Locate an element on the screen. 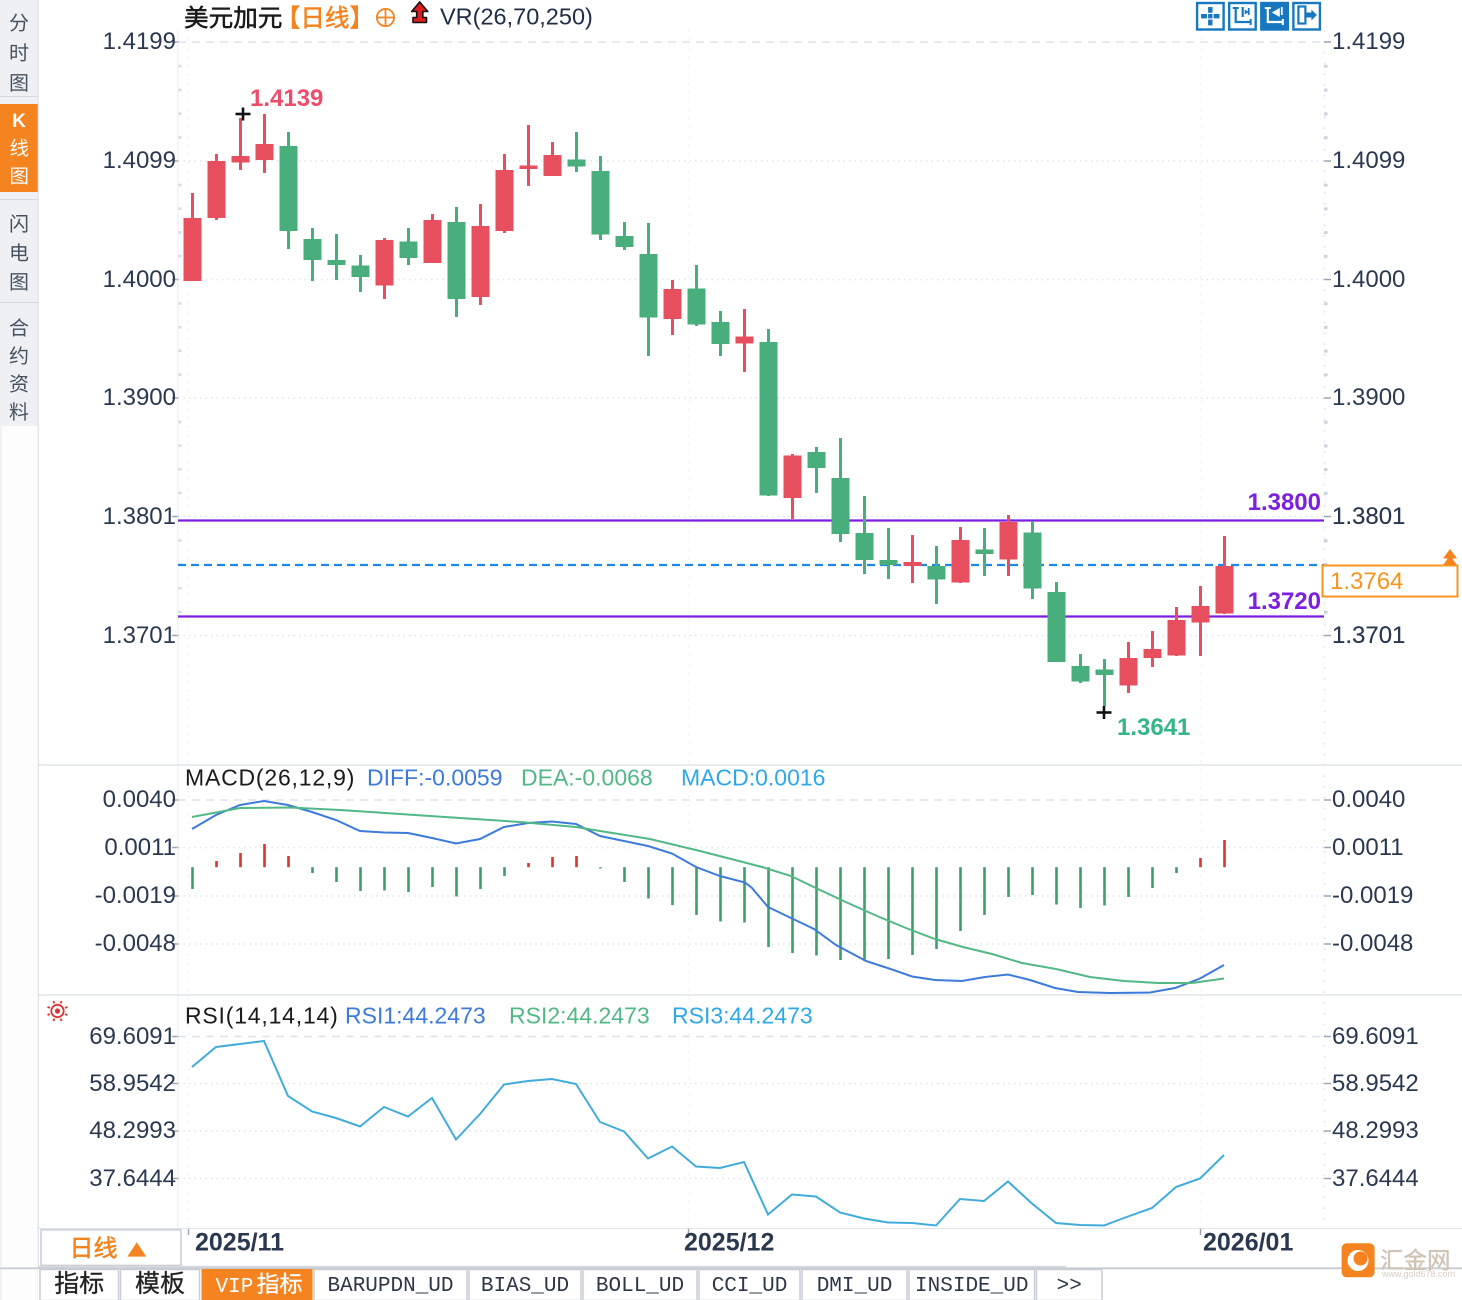  svg-text: INSIDE_UD is located at coordinates (971, 1286).